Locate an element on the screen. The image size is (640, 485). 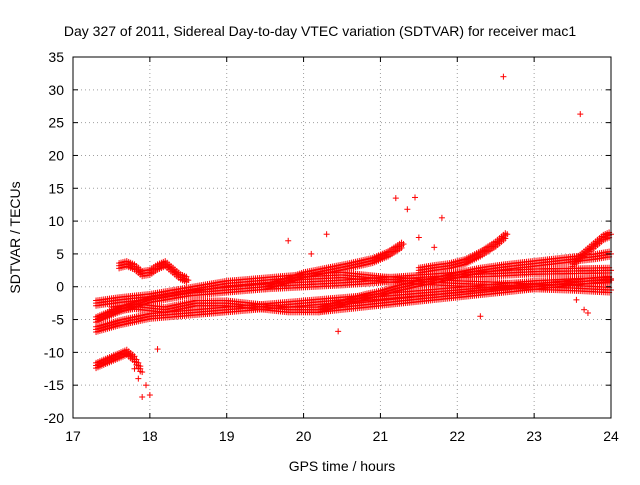
x-tick-label: 18 is located at coordinates (150, 436).